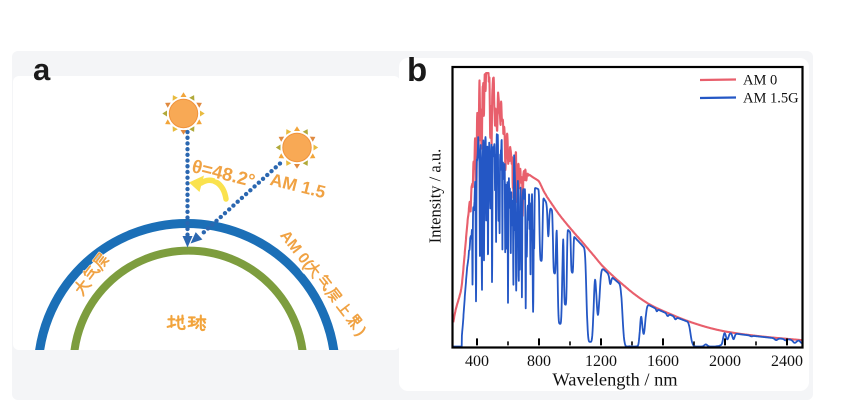  What do you see at coordinates (663, 361) in the screenshot?
I see `svg-text: 1600` at bounding box center [663, 361].